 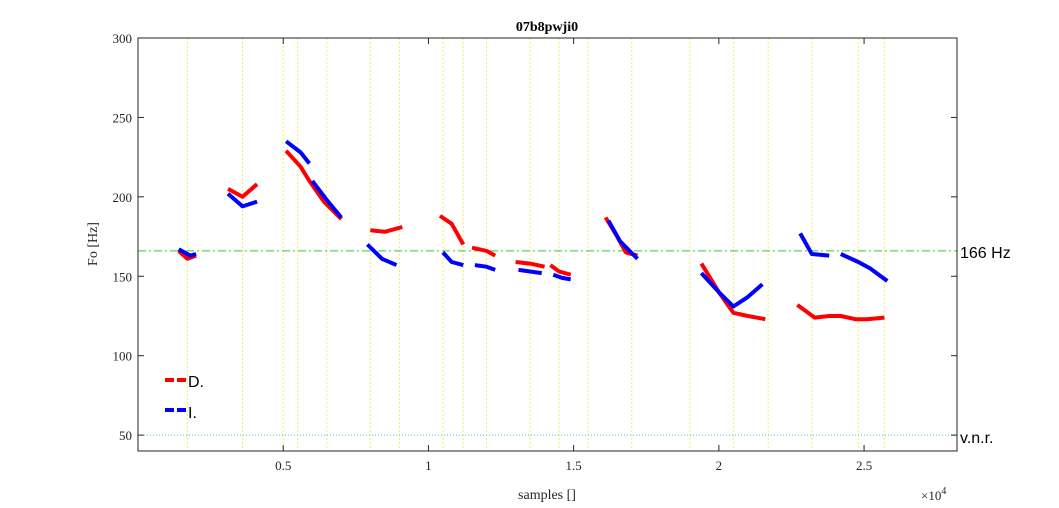 I want to click on legend-label-i: I., so click(x=192, y=413).